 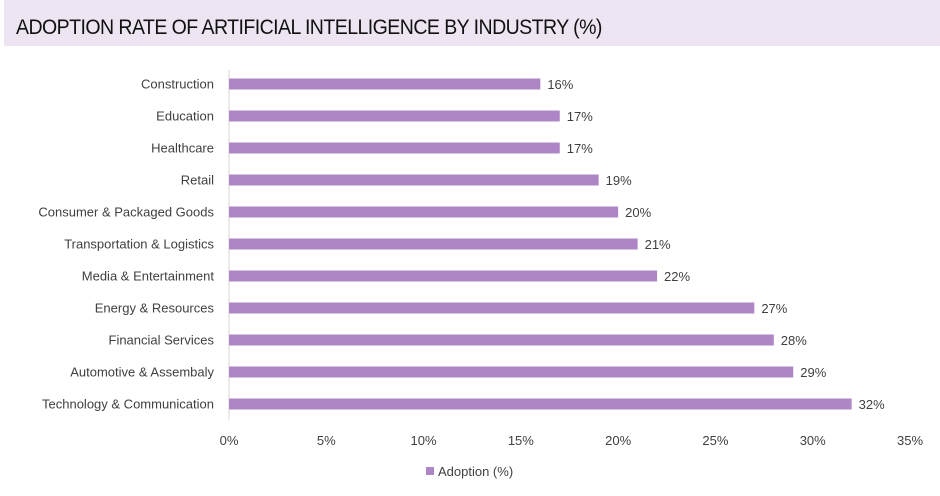 What do you see at coordinates (126, 212) in the screenshot?
I see `category-label: Consumer & Packaged Goods` at bounding box center [126, 212].